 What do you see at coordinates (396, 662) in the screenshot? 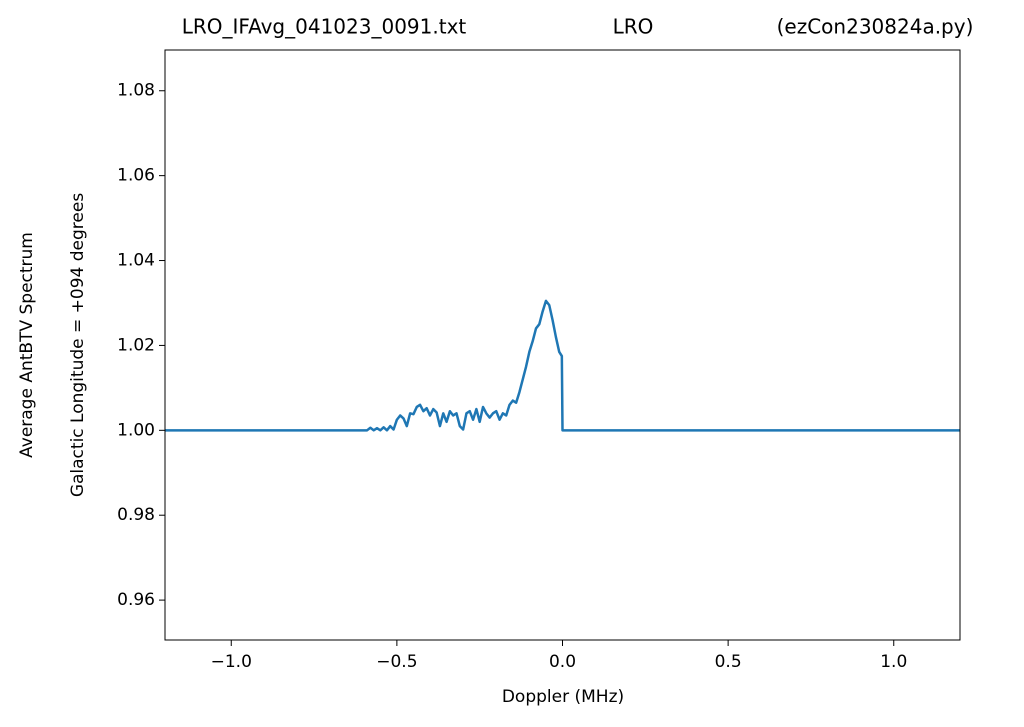
I see `x-tick-label: −0.5` at bounding box center [396, 662].